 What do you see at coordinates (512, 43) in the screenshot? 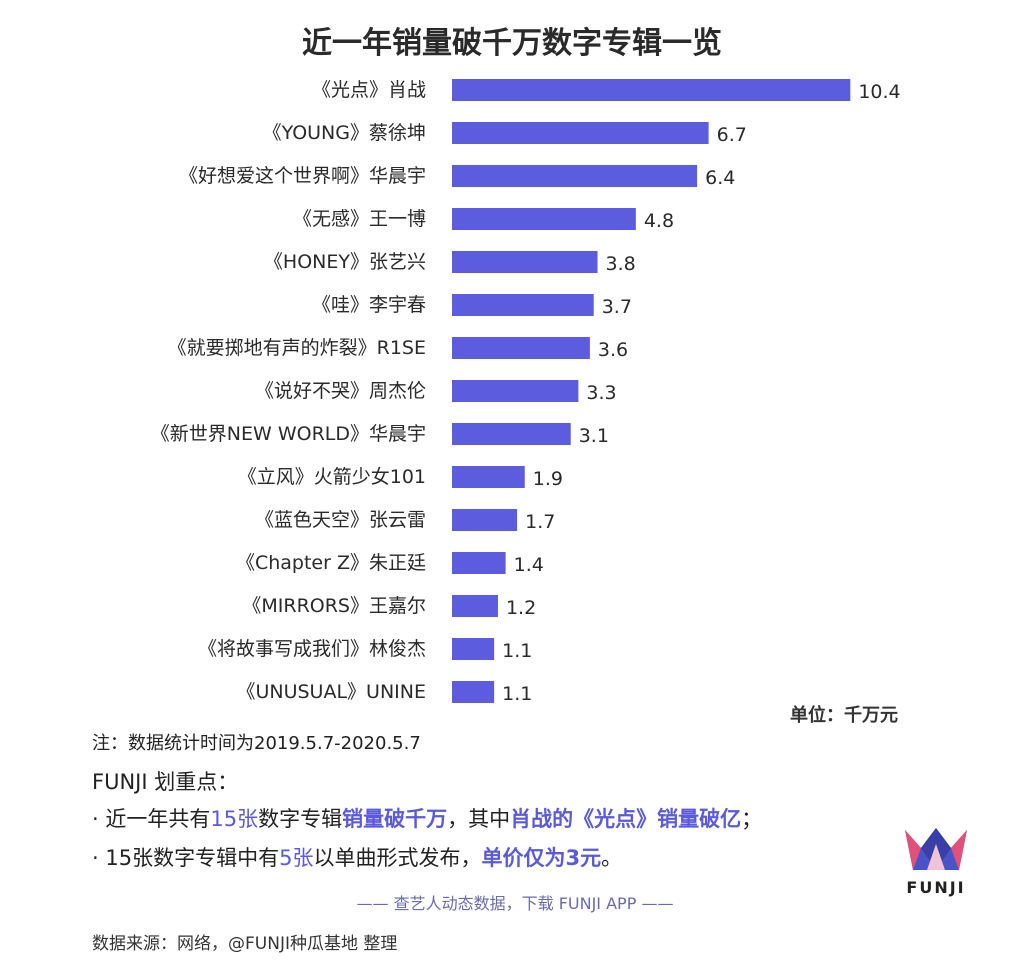
I see `chart-title: 近一年销量破千万数字专辑一览` at bounding box center [512, 43].